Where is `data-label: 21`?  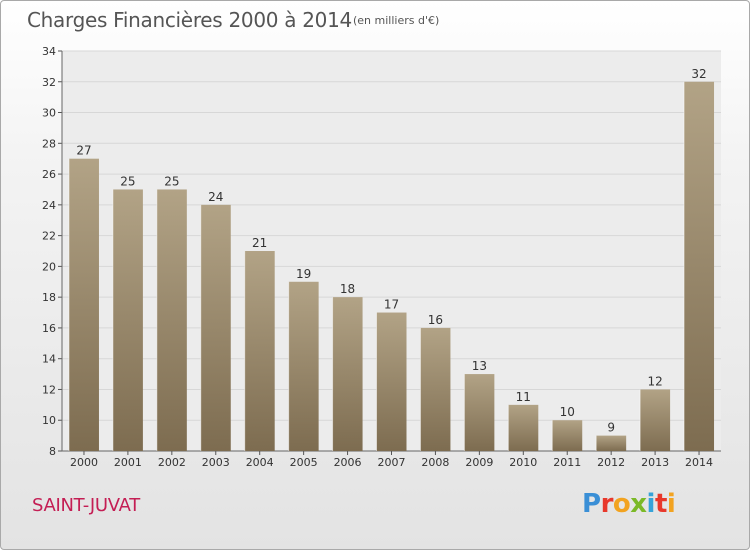 data-label: 21 is located at coordinates (259, 243).